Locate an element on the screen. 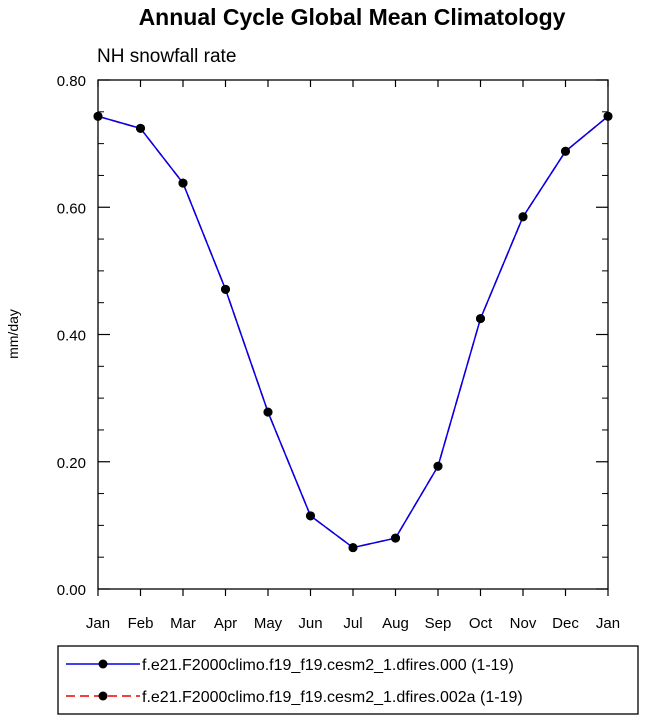 Image resolution: width=648 pixels, height=722 pixels. x-tick-label: Aug is located at coordinates (395, 623).